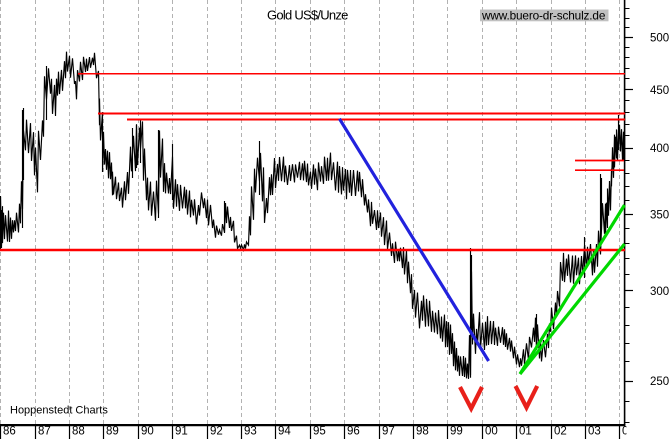 The image size is (672, 439). I want to click on svg-text: 01, so click(525, 432).